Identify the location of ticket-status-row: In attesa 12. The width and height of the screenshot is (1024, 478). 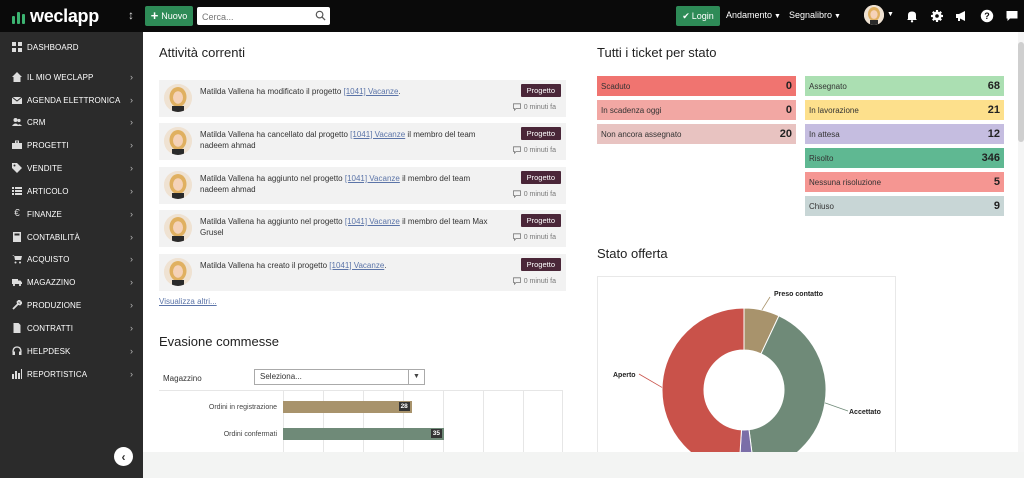
(904, 134).